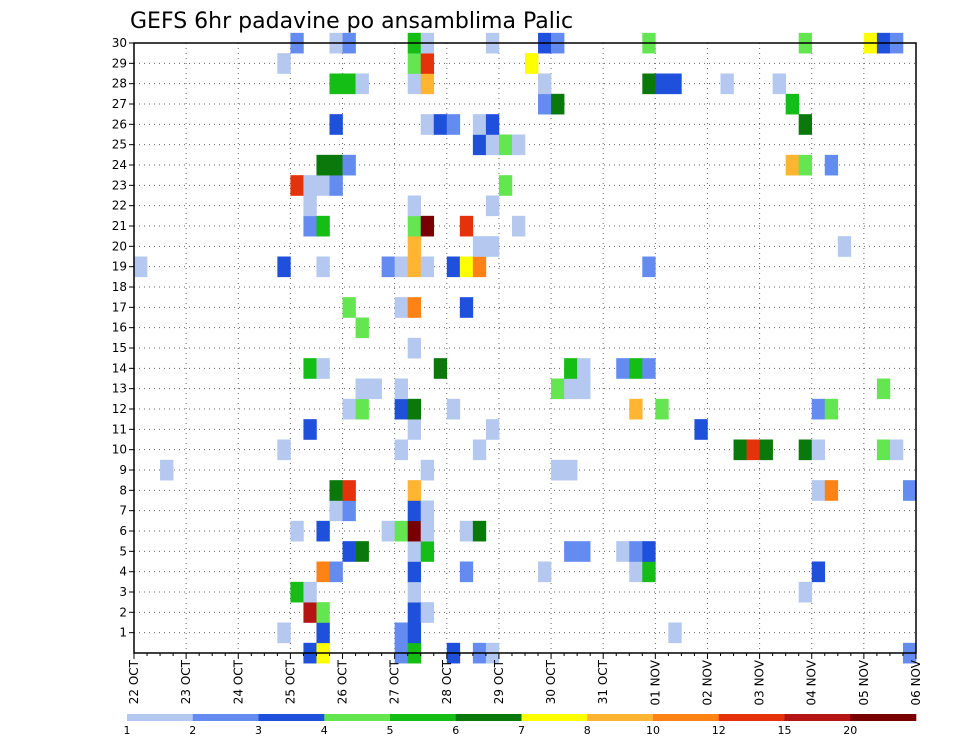  I want to click on y-tick-label: 18, so click(119, 287).